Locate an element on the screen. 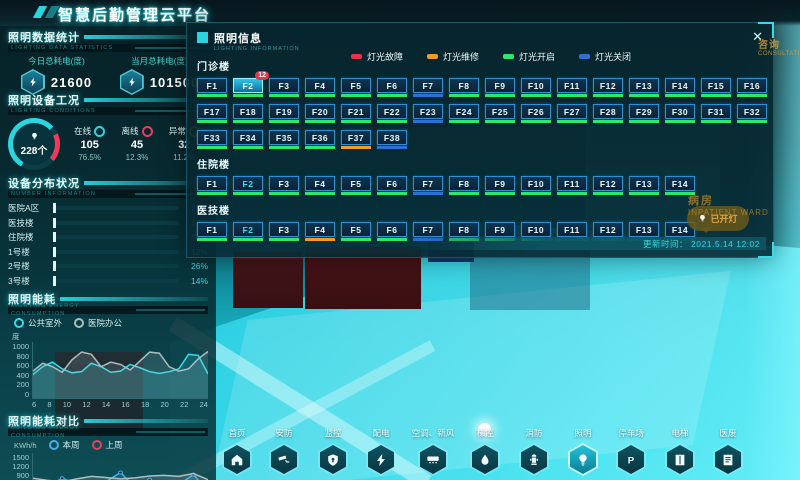 The width and height of the screenshot is (800, 480). floor-button: F36 is located at coordinates (320, 139).